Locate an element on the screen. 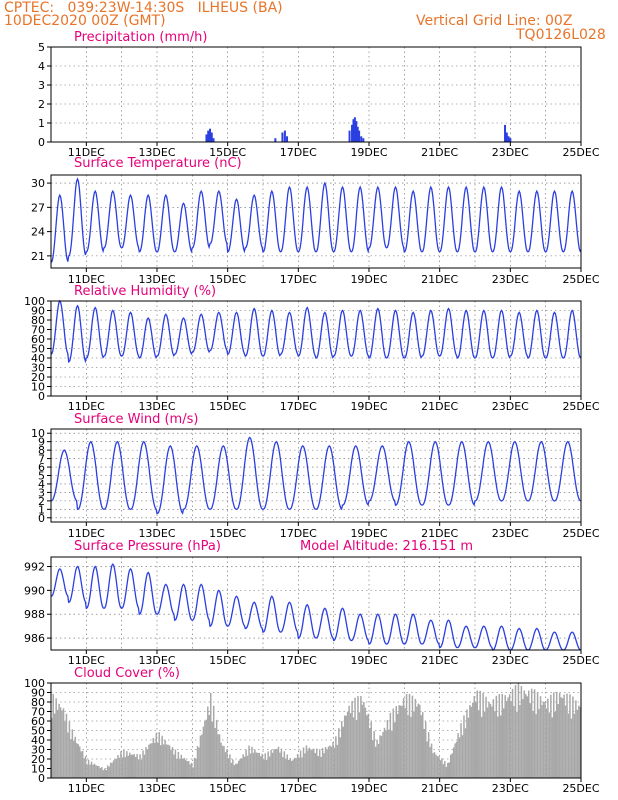 This screenshot has width=618, height=800. y-tick-label: 80 is located at coordinates (38, 320).